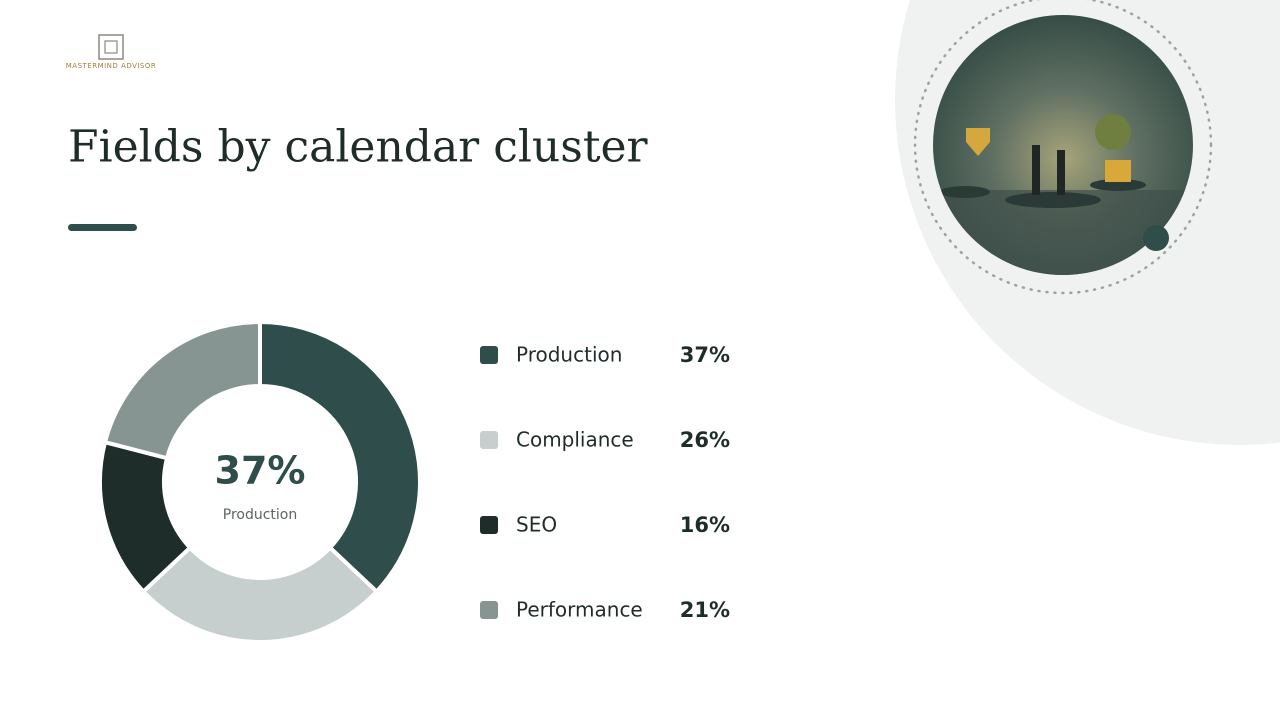  Describe the element at coordinates (569, 355) in the screenshot. I see `legend-label: Production` at that location.